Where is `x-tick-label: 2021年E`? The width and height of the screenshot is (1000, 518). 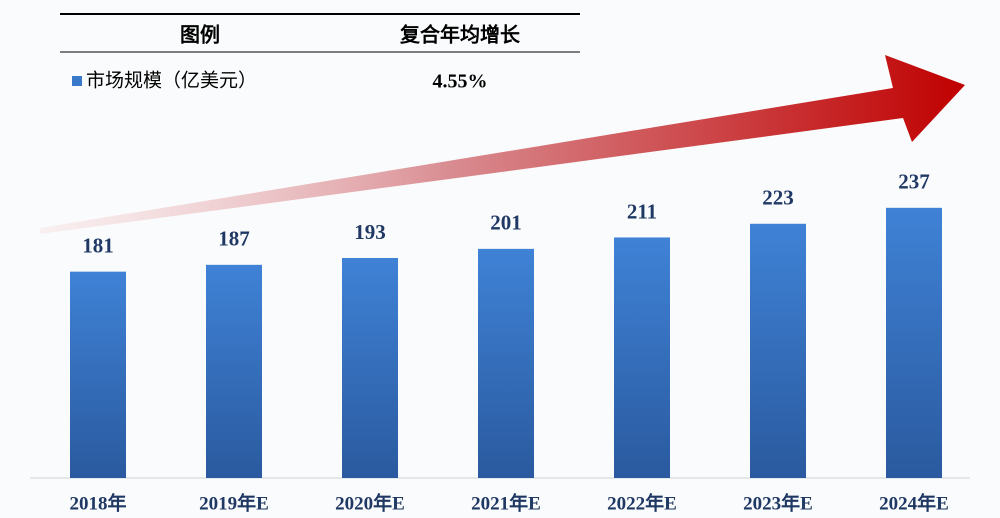 x-tick-label: 2021年E is located at coordinates (506, 502).